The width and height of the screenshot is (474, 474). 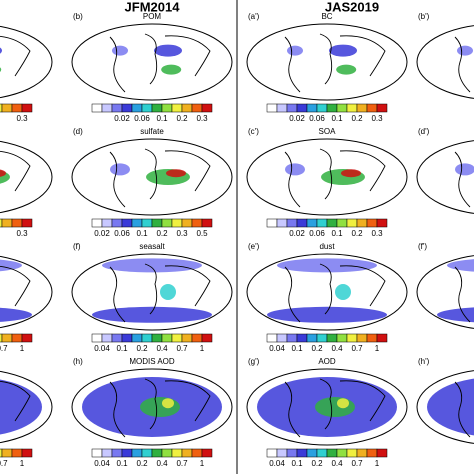 What do you see at coordinates (254, 16) in the screenshot?
I see `panel-label: (a')` at bounding box center [254, 16].